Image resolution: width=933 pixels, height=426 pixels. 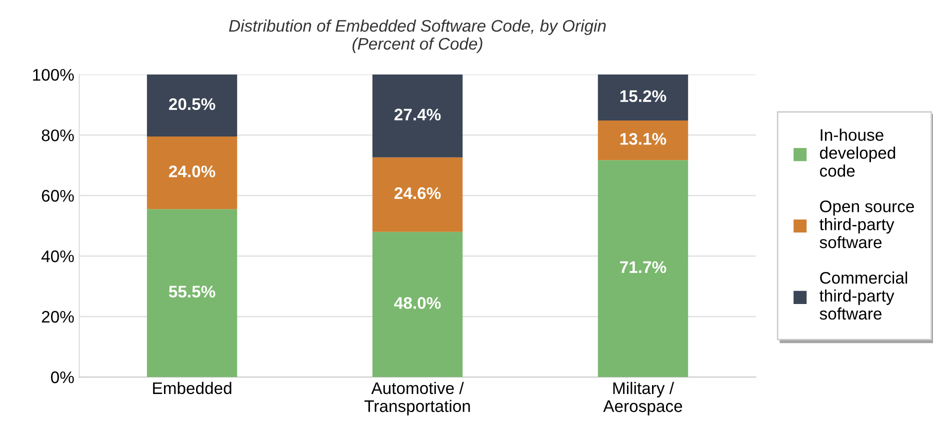 I want to click on x-tick-label: Automotive / Transportation, so click(x=417, y=399).